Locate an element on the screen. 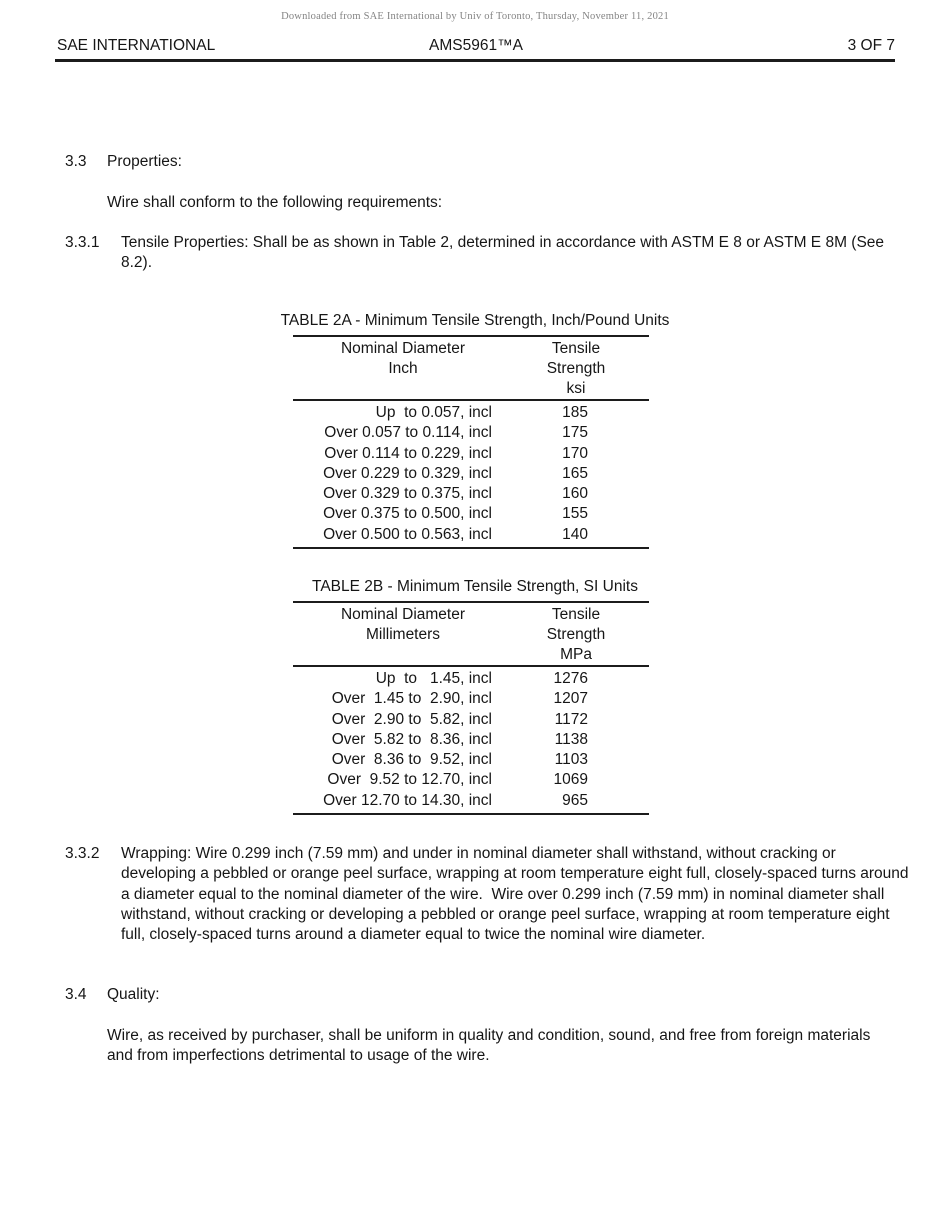  cell-diameter: Over 12.70 to 14.30, incl is located at coordinates (407, 800).